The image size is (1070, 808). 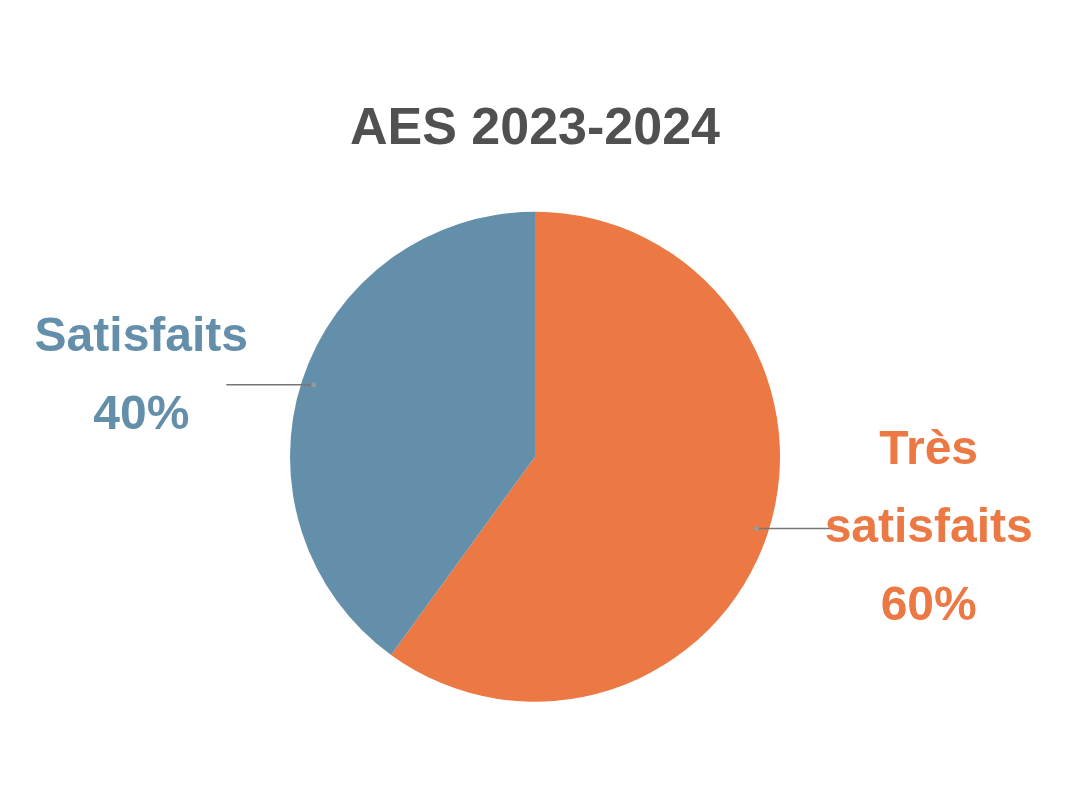 What do you see at coordinates (928, 486) in the screenshot?
I see `slice-label: Très satisfaits` at bounding box center [928, 486].